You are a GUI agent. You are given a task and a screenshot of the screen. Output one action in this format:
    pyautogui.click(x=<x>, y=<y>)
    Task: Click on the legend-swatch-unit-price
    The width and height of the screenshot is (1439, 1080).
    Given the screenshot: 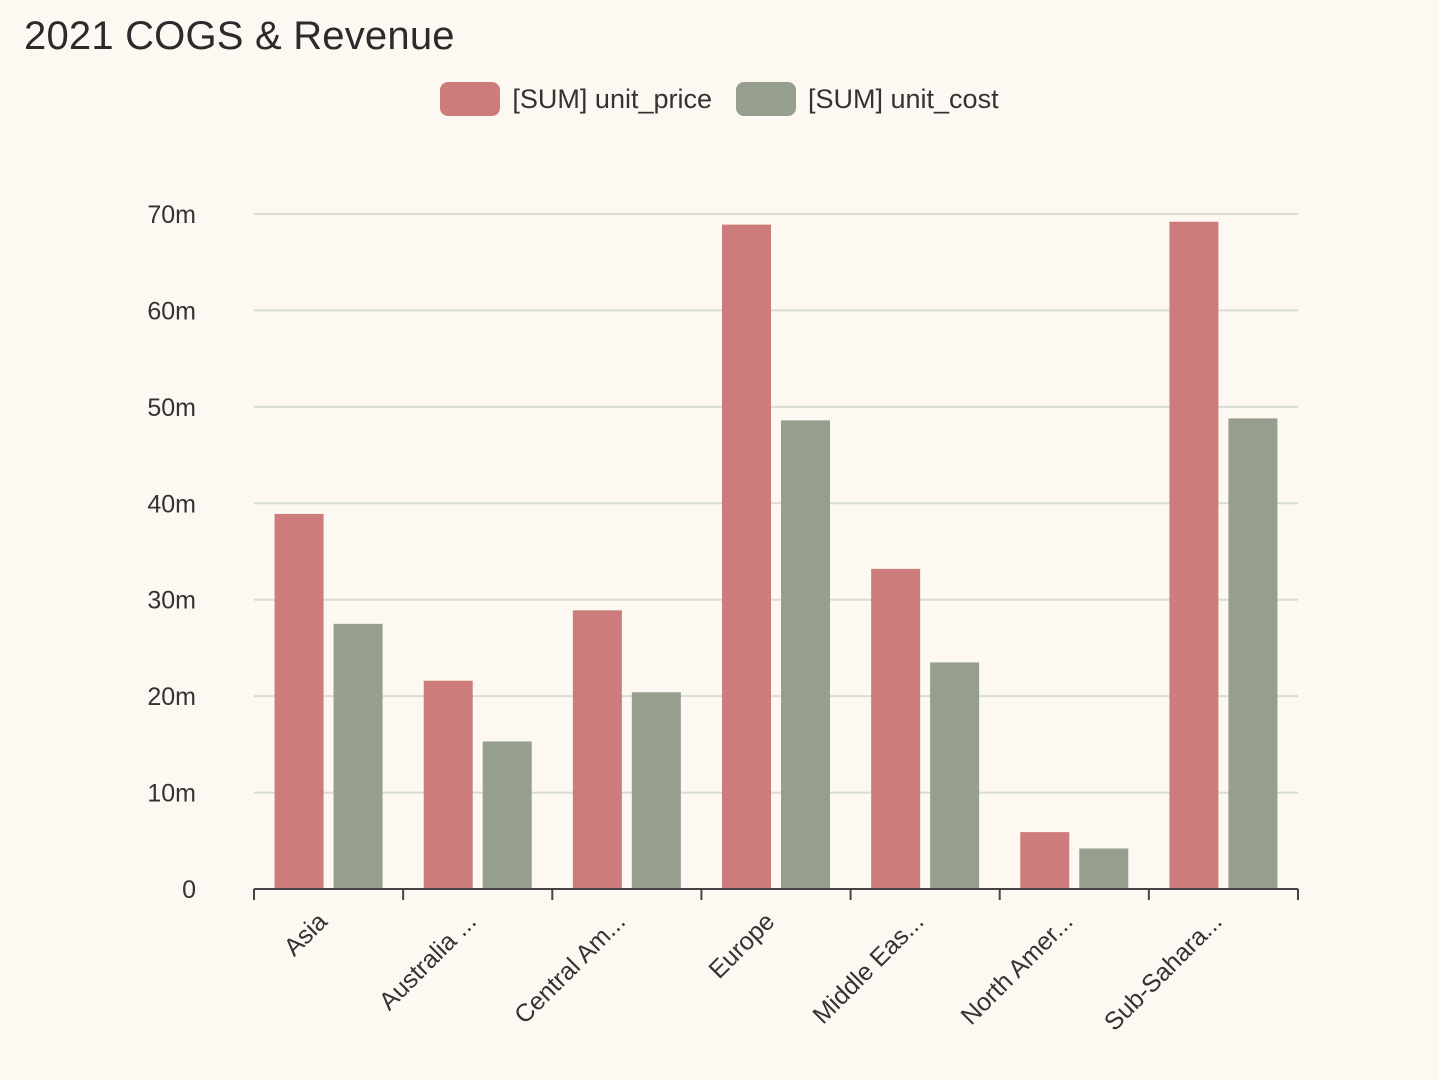 What is the action you would take?
    pyautogui.click(x=470, y=99)
    